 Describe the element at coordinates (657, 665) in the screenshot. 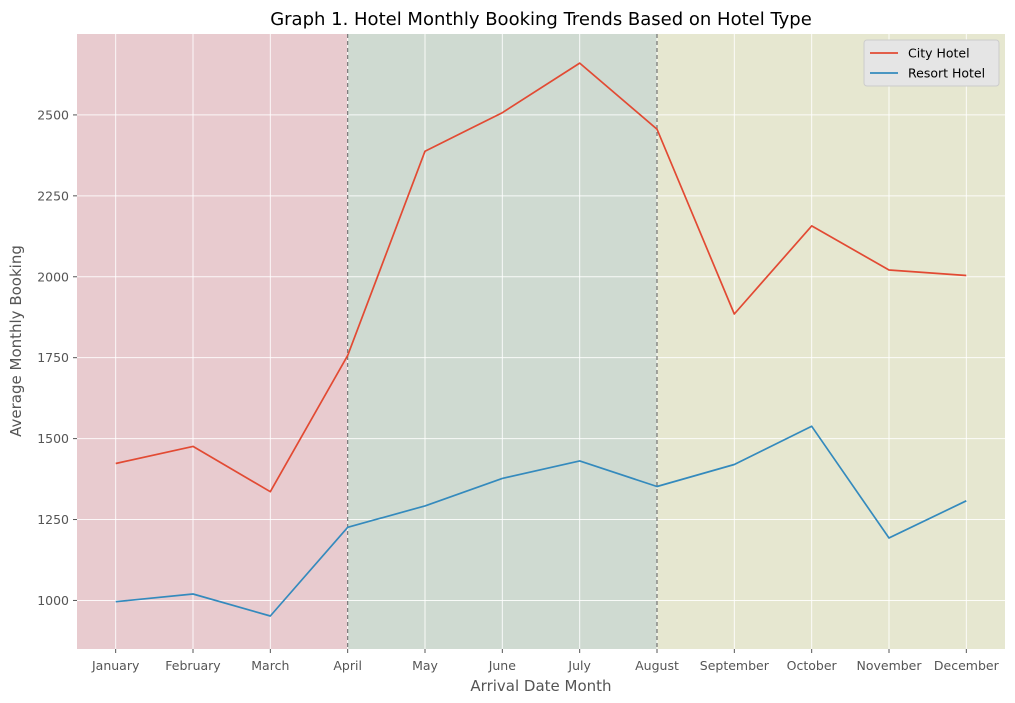

I see `x-tick-label: August` at that location.